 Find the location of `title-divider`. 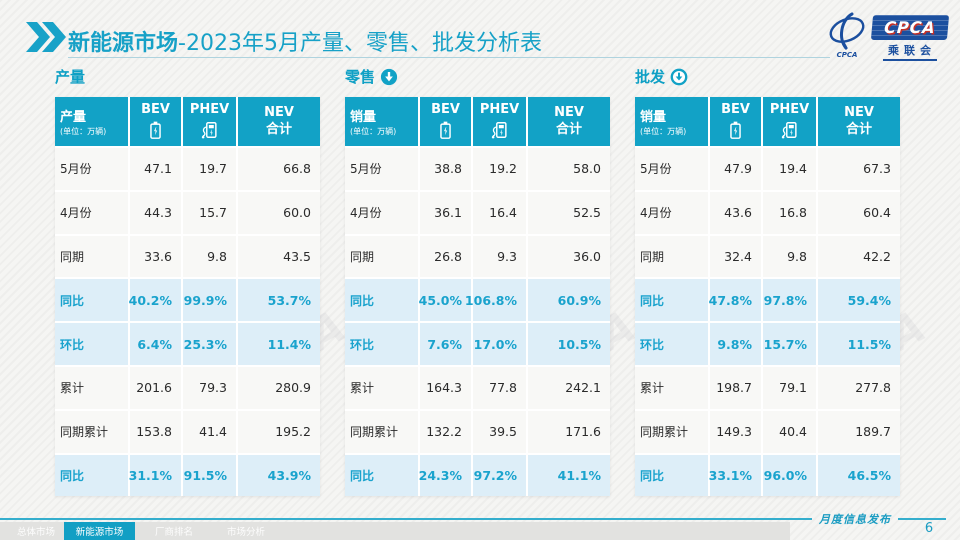

title-divider is located at coordinates (449, 57).